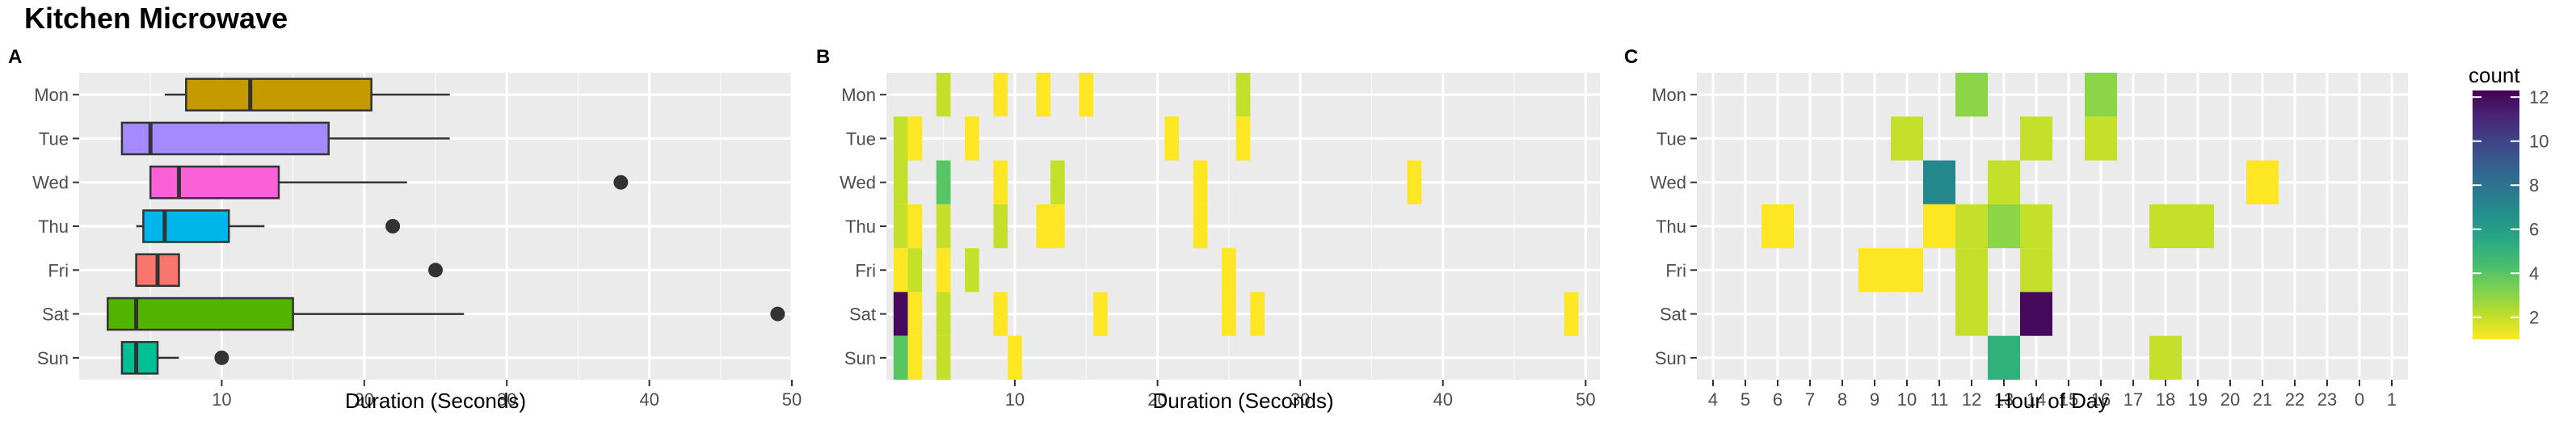  I want to click on x-tick-label: 5, so click(1745, 399).